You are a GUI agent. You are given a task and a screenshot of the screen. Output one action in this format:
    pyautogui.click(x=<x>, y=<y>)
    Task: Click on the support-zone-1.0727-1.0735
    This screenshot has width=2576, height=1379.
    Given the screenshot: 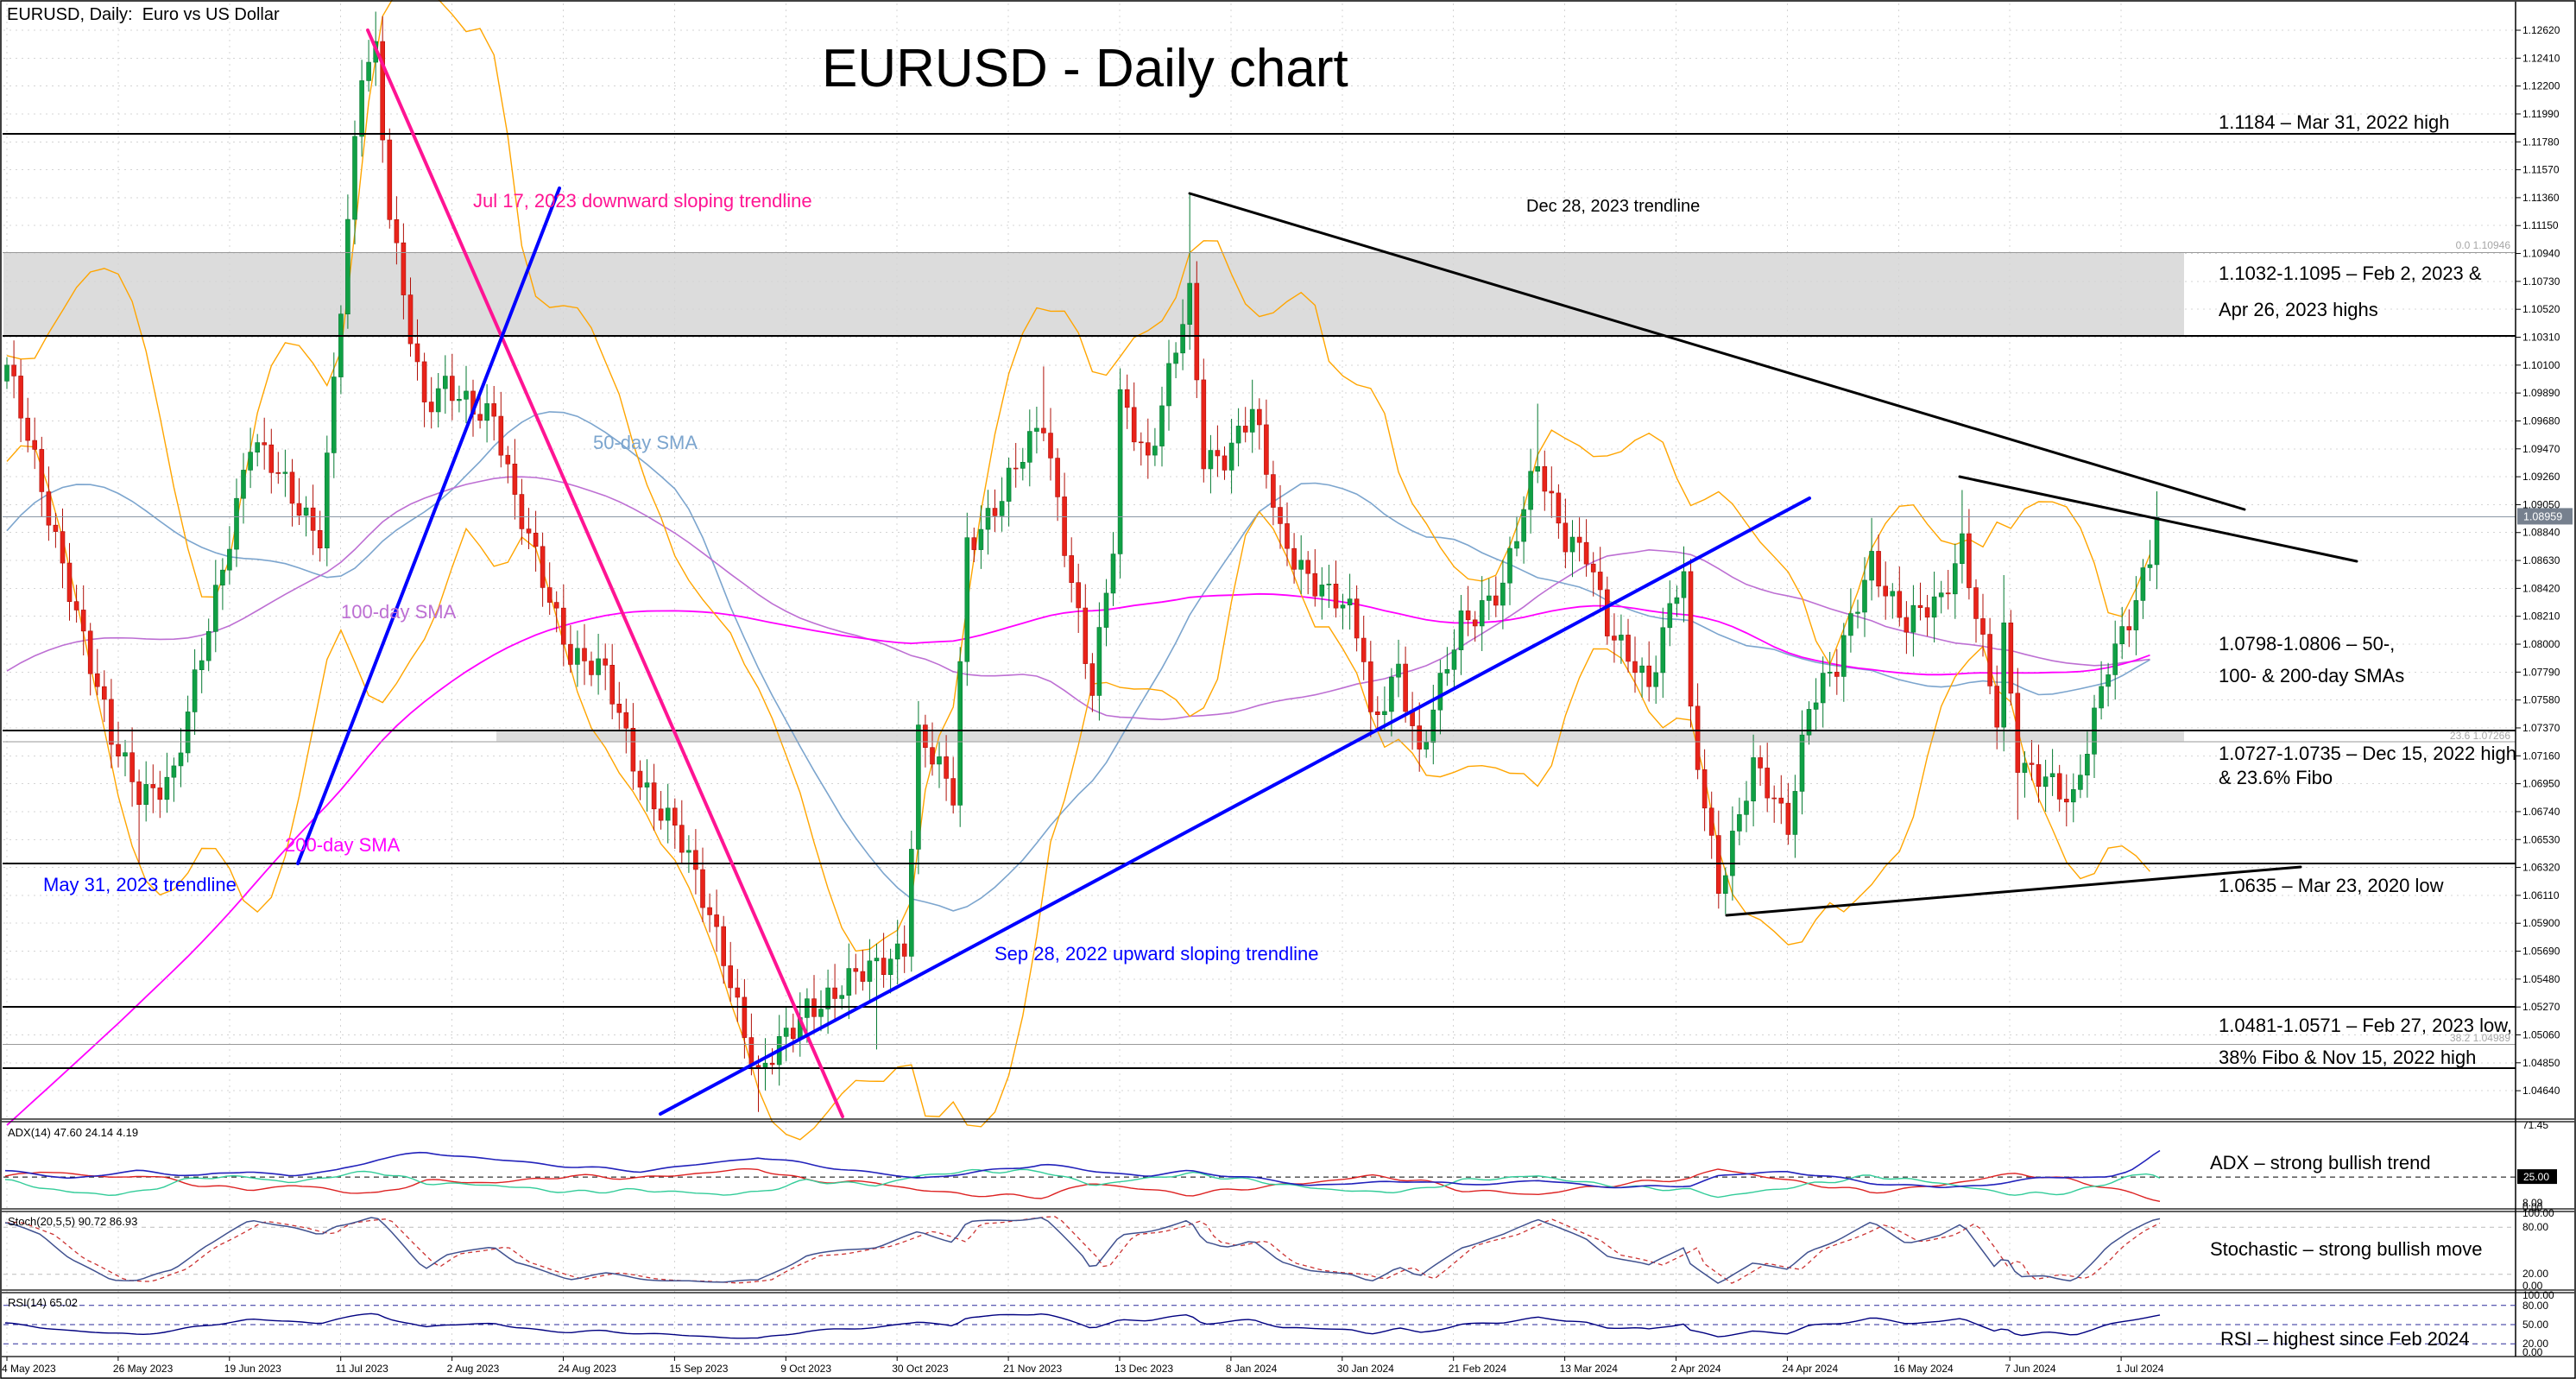 What is the action you would take?
    pyautogui.click(x=1340, y=736)
    